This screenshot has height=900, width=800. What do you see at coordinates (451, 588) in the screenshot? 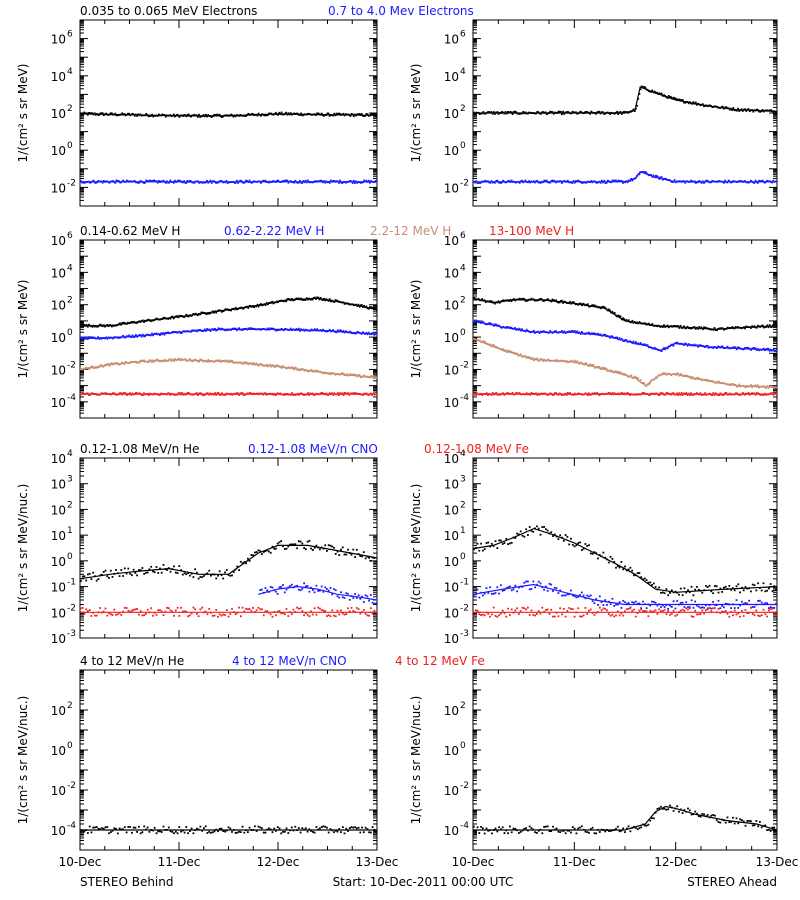
I see `y-tick-label: 10` at bounding box center [451, 588].